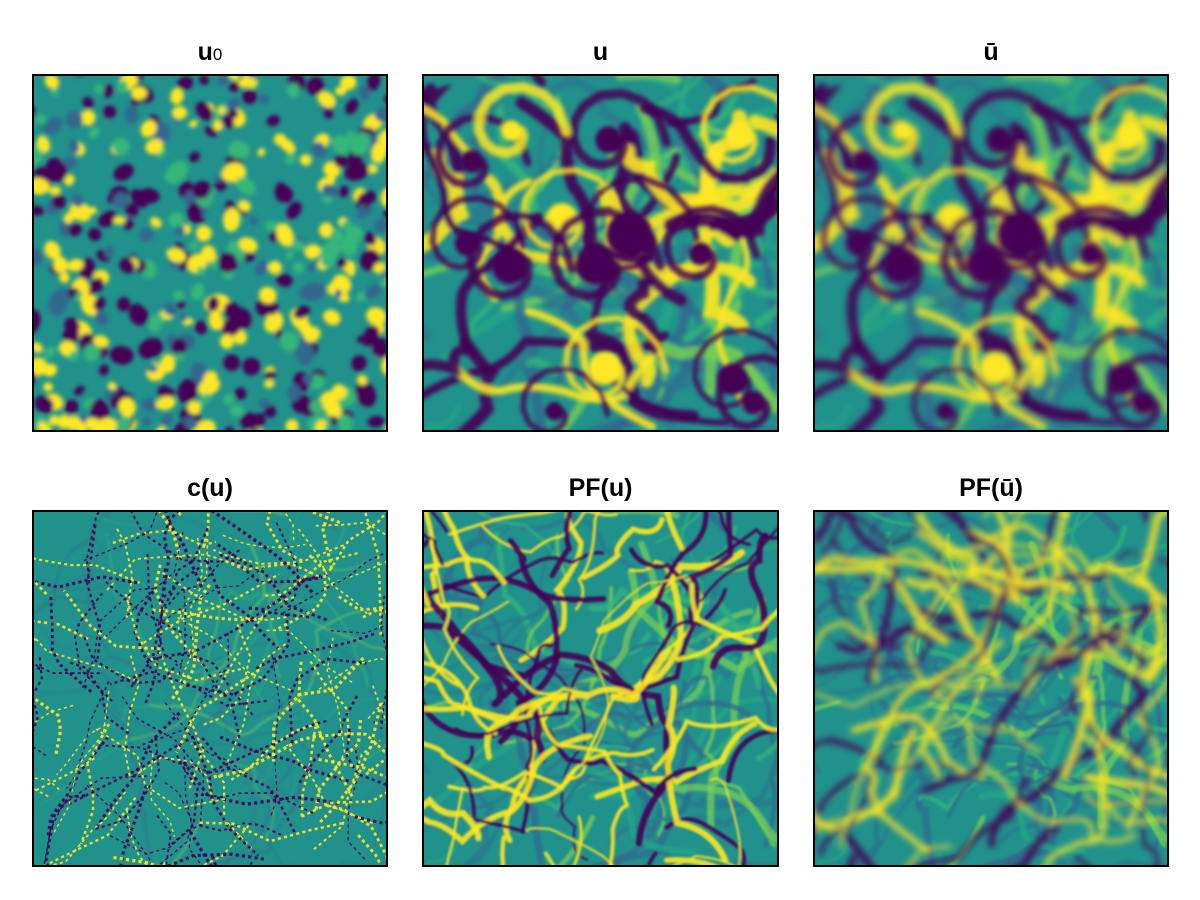 The image size is (1200, 900). I want to click on field-vortices, so click(993, 256).